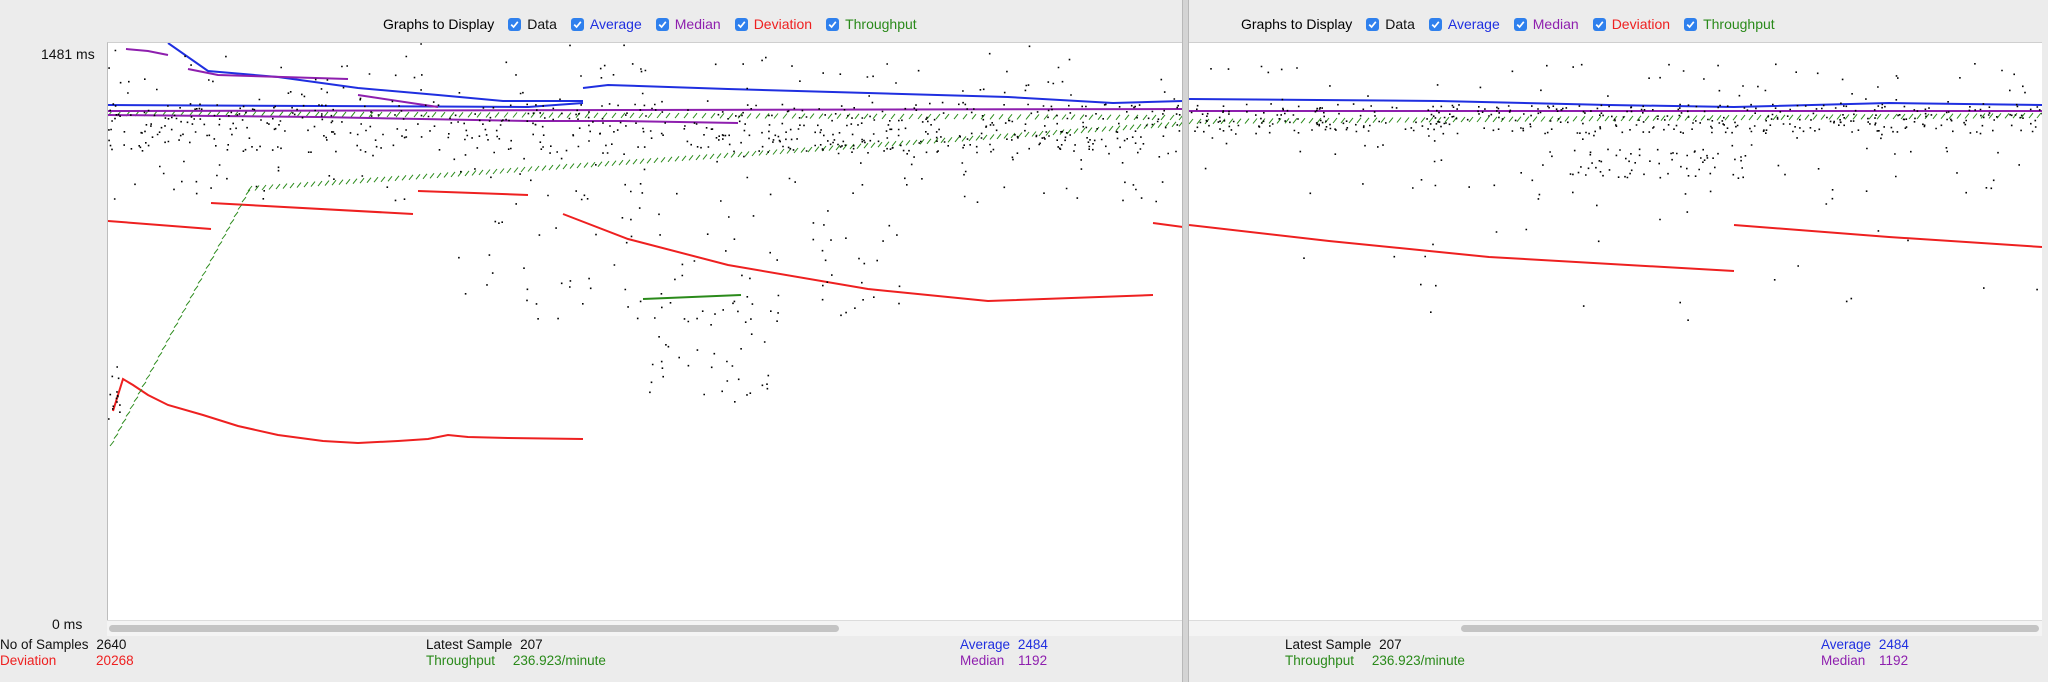 Image resolution: width=2048 pixels, height=682 pixels. Describe the element at coordinates (67, 624) in the screenshot. I see `y-axis-min-label: 0 ms` at that location.